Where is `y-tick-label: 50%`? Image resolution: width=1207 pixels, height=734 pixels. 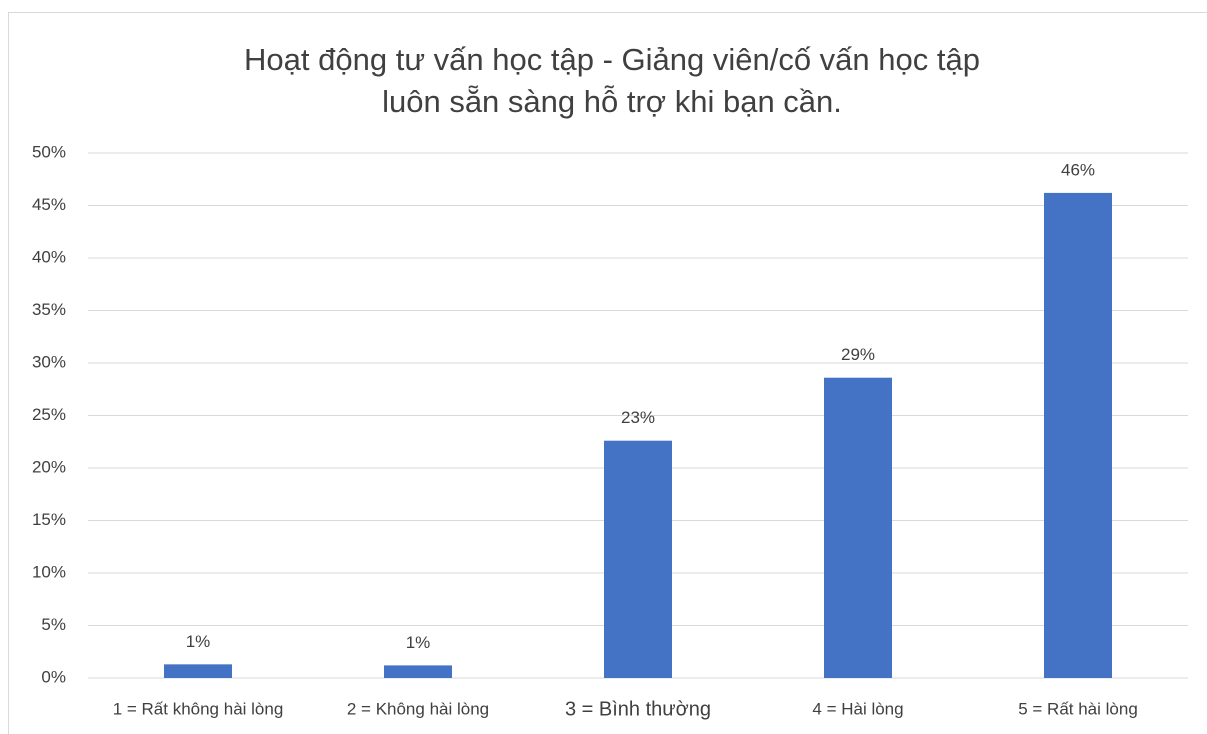
y-tick-label: 50% is located at coordinates (49, 151).